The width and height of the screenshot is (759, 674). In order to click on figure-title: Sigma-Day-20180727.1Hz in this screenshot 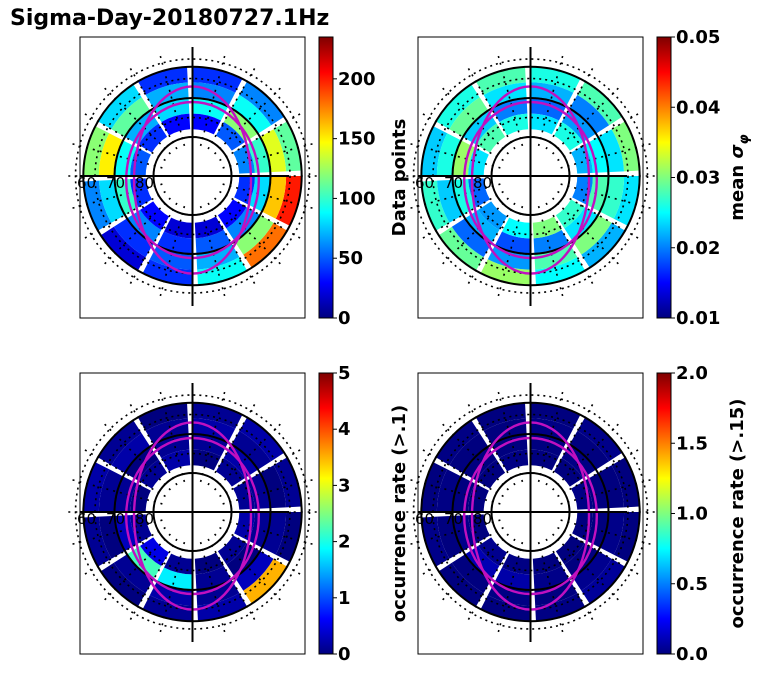, I will do `click(170, 18)`.